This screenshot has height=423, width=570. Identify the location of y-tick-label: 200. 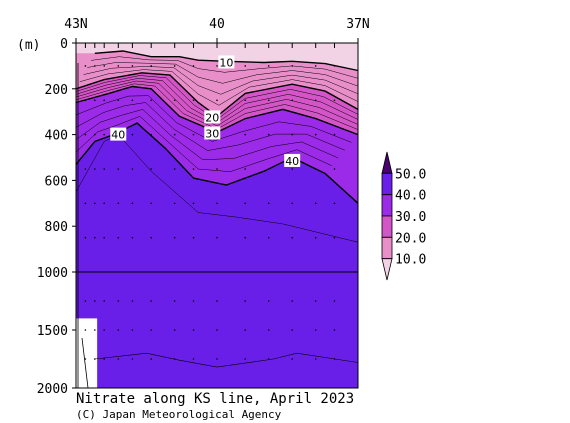
(56, 90).